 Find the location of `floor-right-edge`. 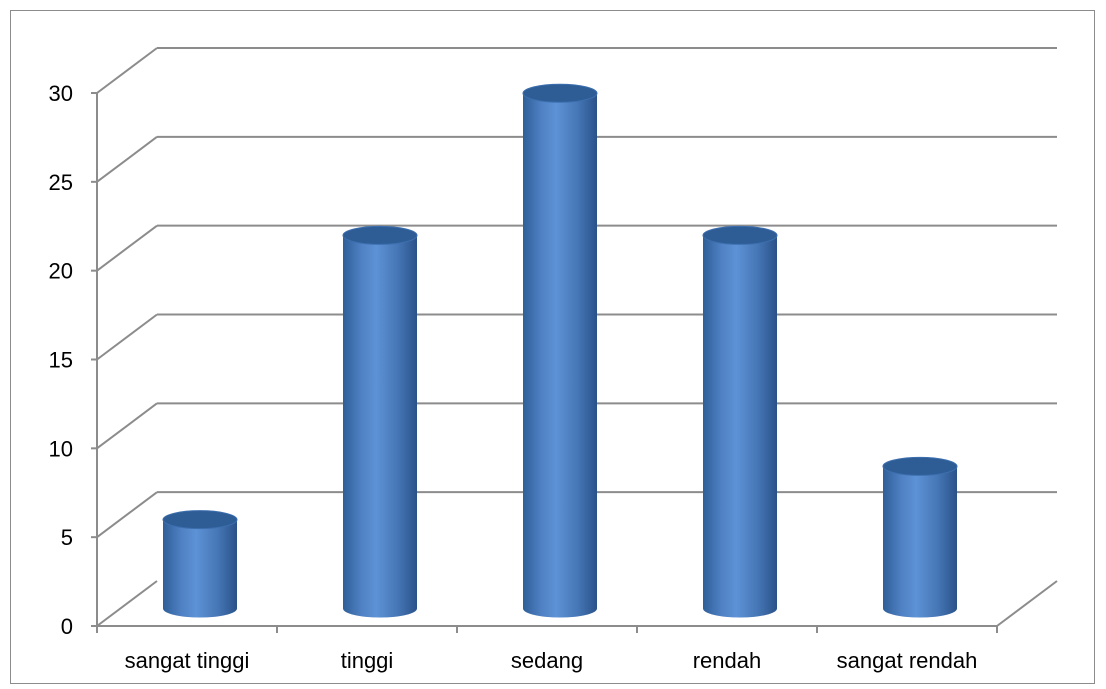

floor-right-edge is located at coordinates (1027, 603).